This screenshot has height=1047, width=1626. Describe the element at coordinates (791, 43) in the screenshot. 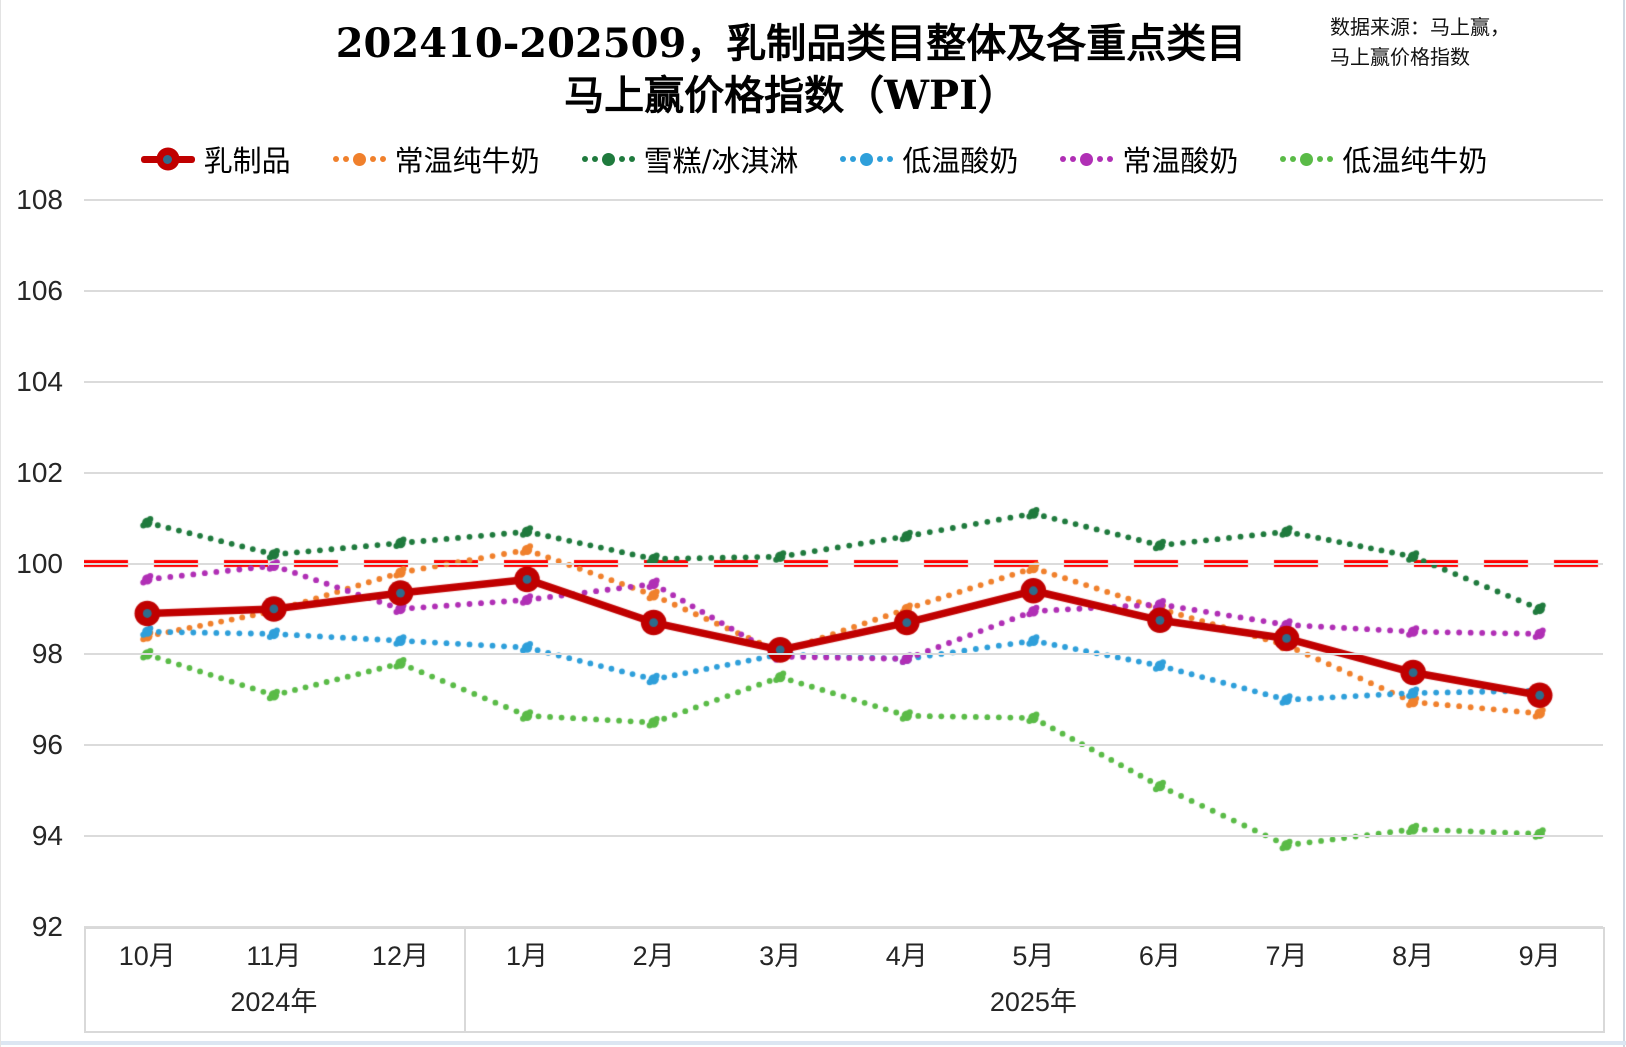

I see `chart-title-line1: 202410-202509，乳制品类目整体及各重点类目` at that location.